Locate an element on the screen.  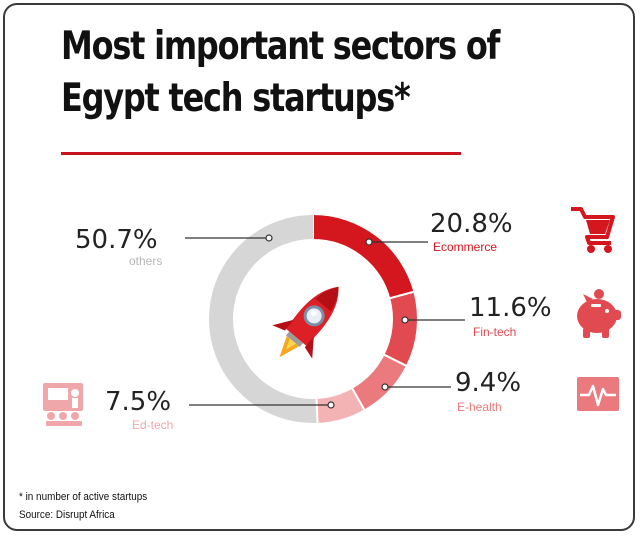
label-fintech-text: Fin-tech is located at coordinates (494, 332).